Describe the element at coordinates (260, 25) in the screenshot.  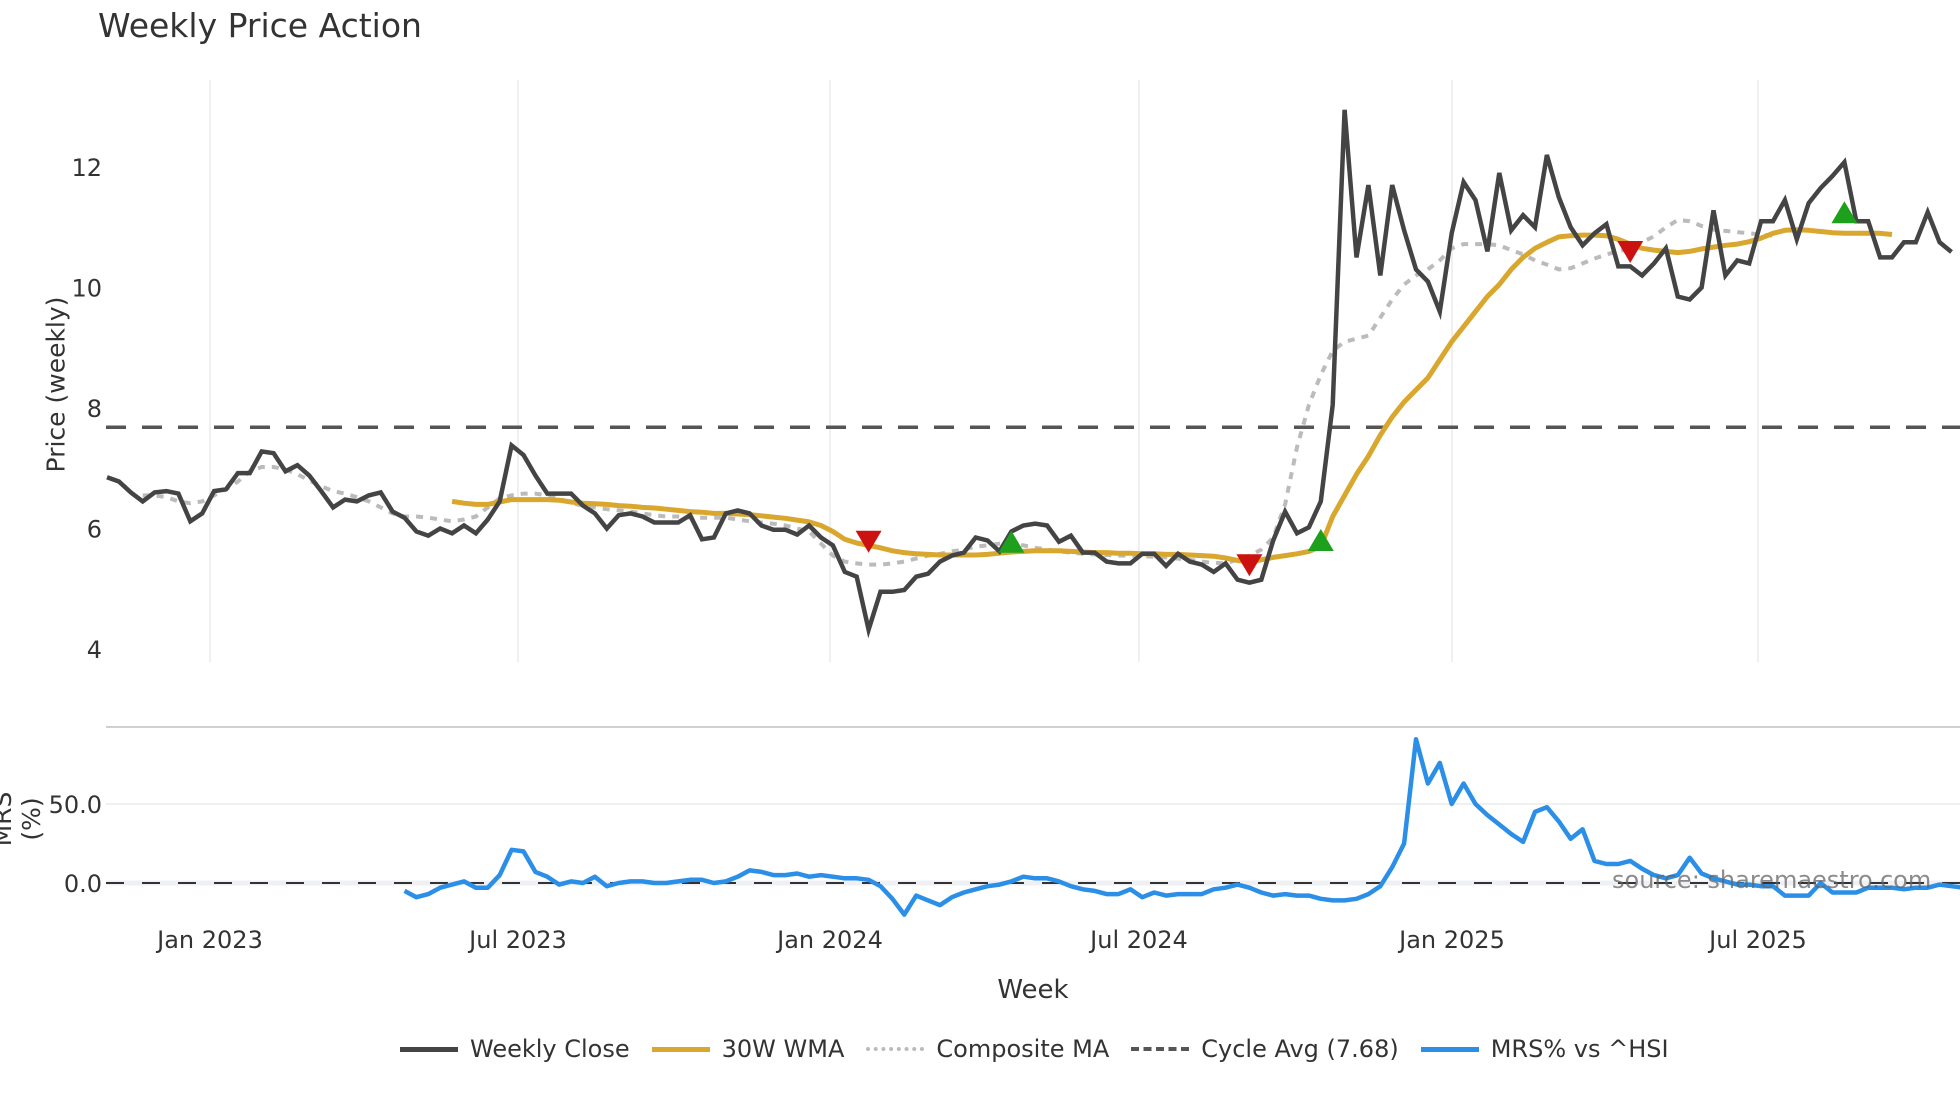
I see `chart-title: Weekly Price Action` at that location.